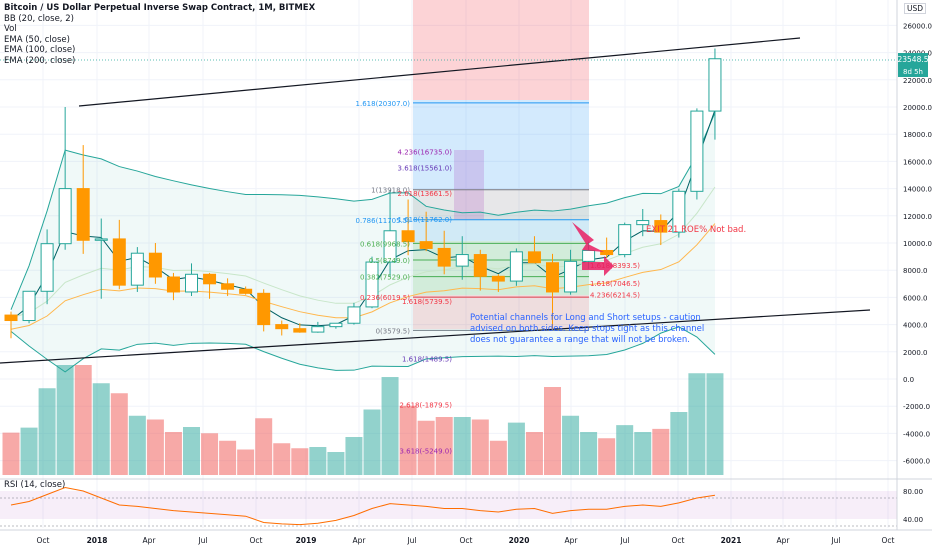  I want to click on countdown-value: 8d 5h, so click(913, 72).